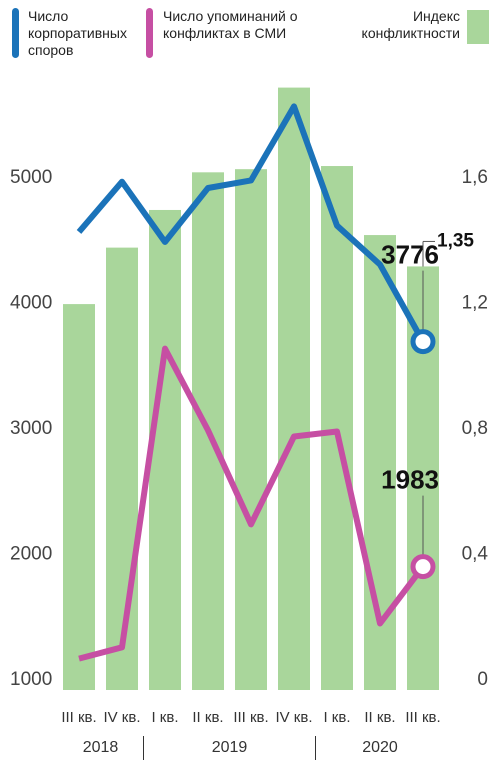 This screenshot has height=760, width=496. Describe the element at coordinates (475, 428) in the screenshot. I see `y2-tick-label: 0,8` at that location.